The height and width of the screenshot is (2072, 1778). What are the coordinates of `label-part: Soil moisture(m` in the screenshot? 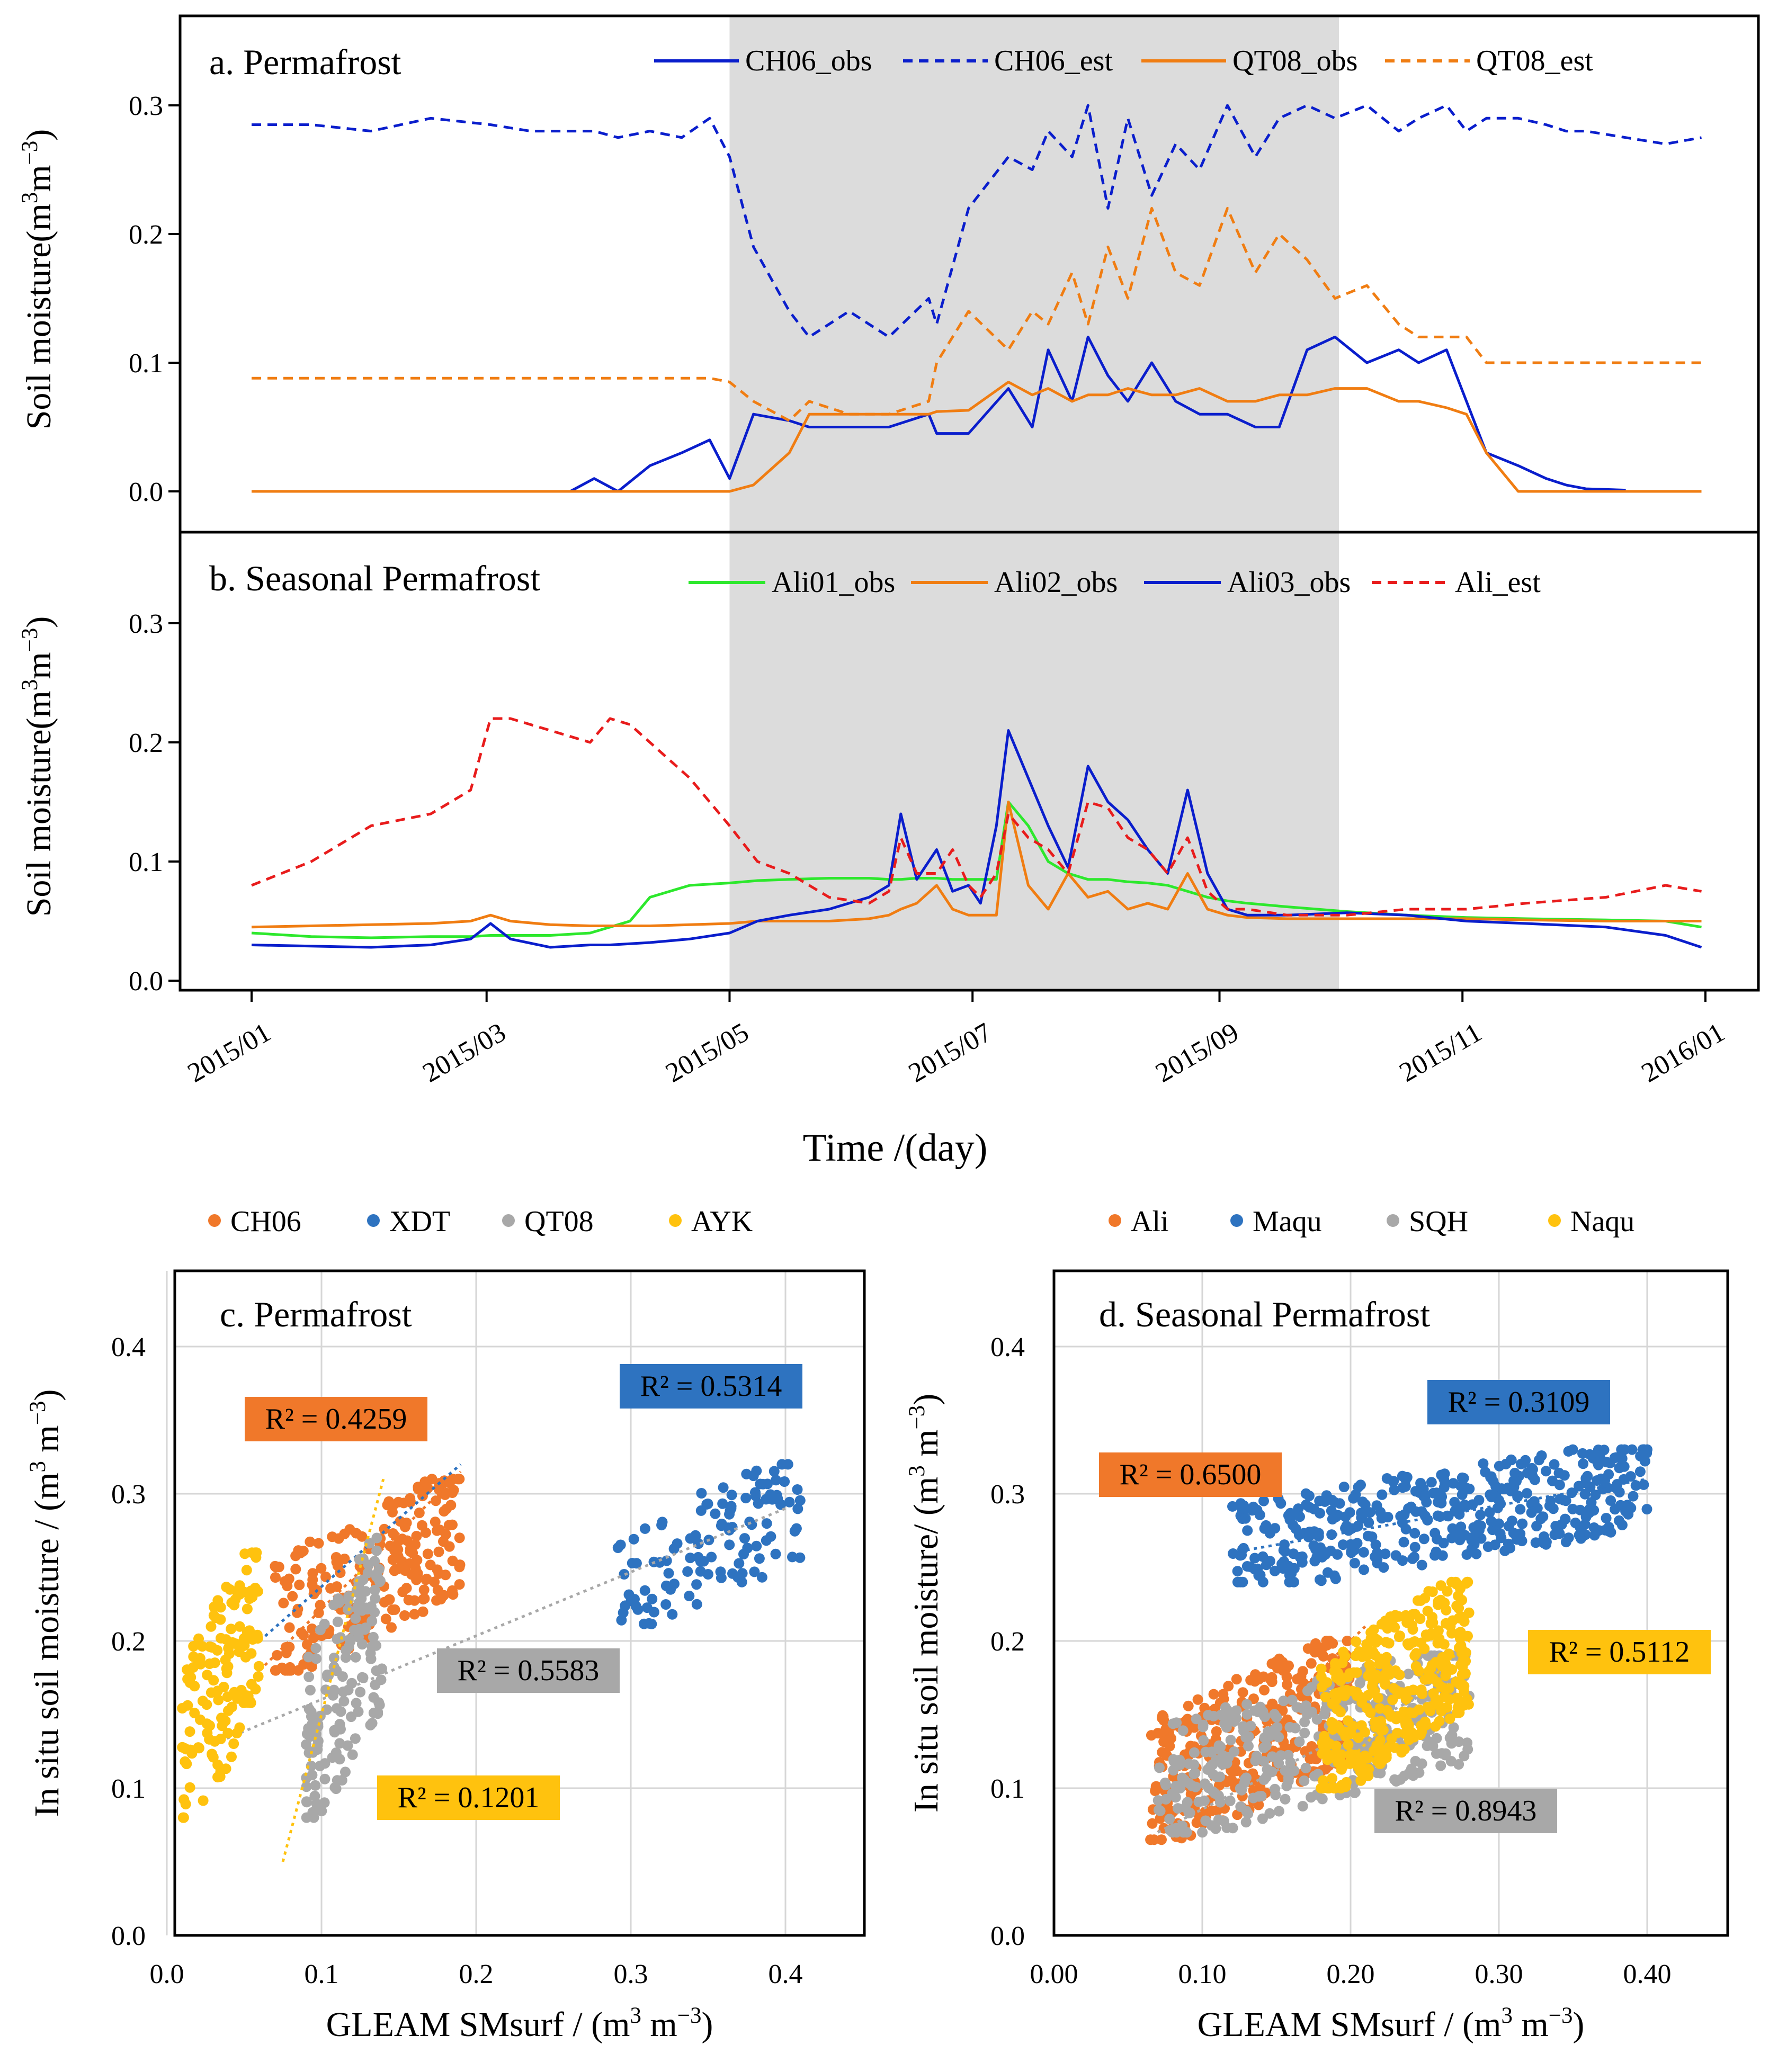 It's located at (39, 316).